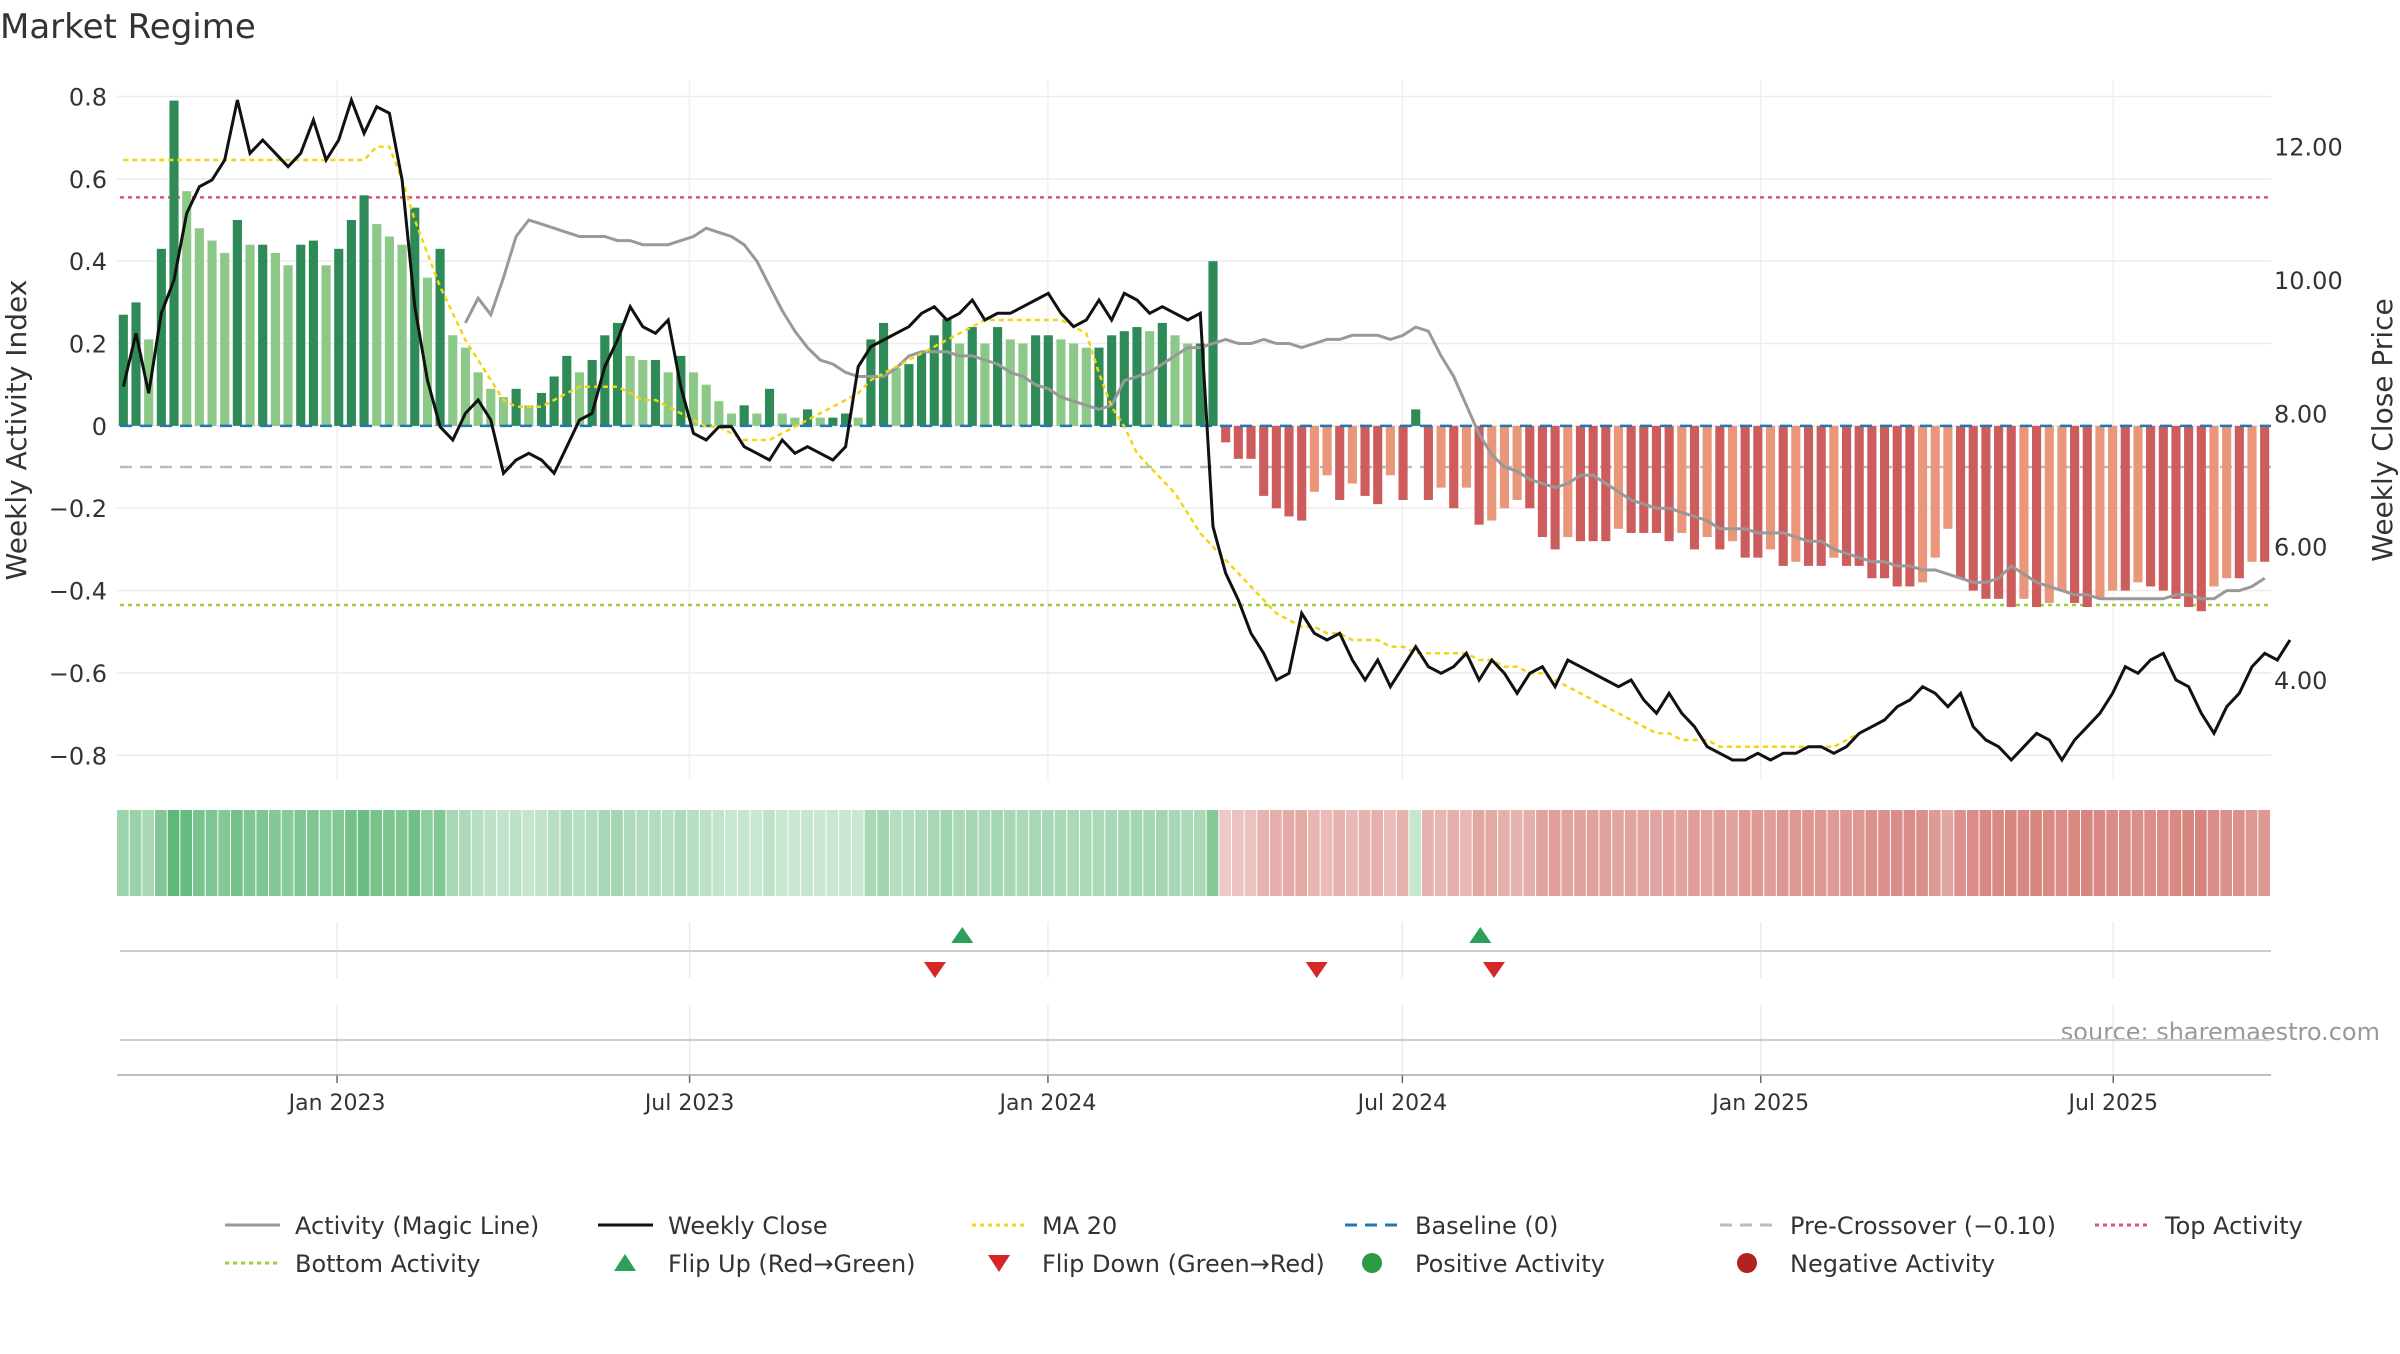 The width and height of the screenshot is (2400, 1354). Describe the element at coordinates (16, 430) in the screenshot. I see `y-axis-label: Weekly Activity Index` at that location.